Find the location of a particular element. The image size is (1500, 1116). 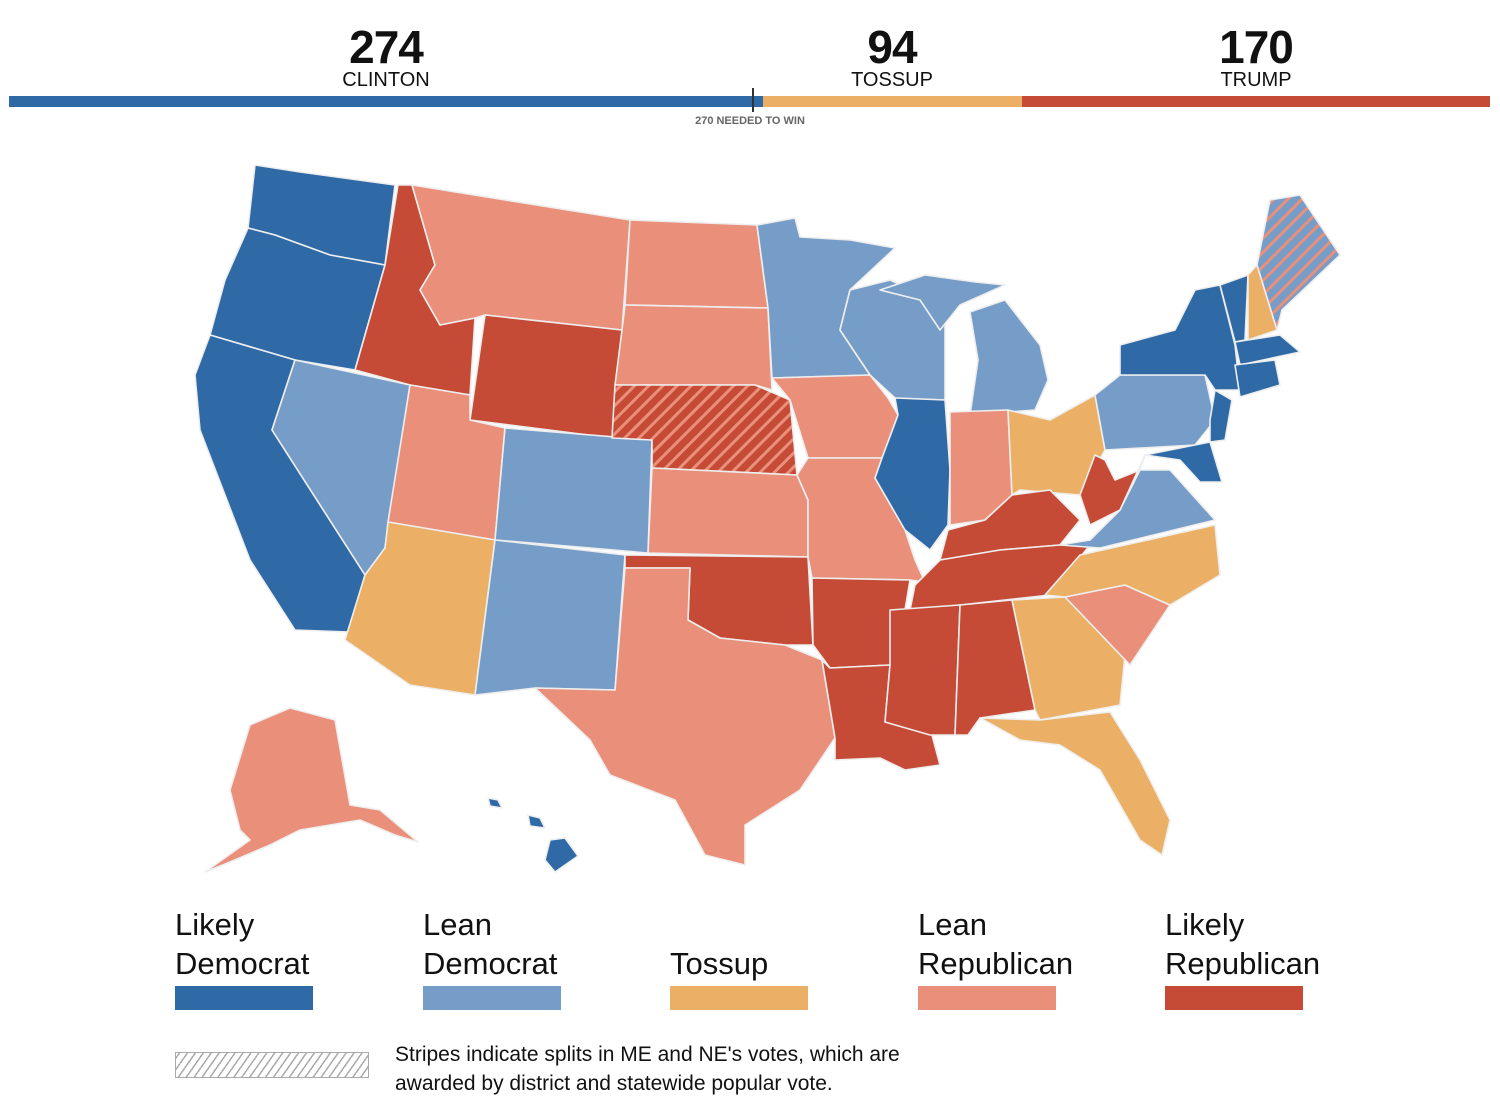

state-nd is located at coordinates (696, 264).